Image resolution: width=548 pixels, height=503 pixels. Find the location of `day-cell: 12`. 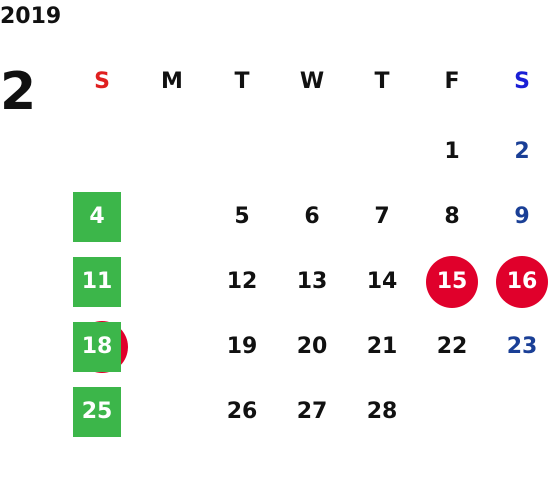

day-cell: 12 is located at coordinates (242, 281).